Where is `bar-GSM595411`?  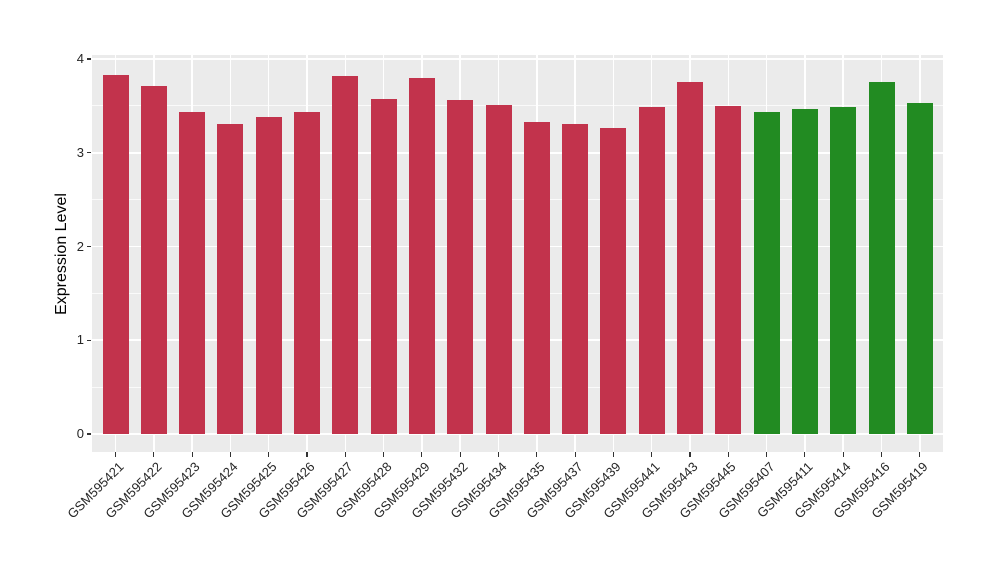 bar-GSM595411 is located at coordinates (804, 271).